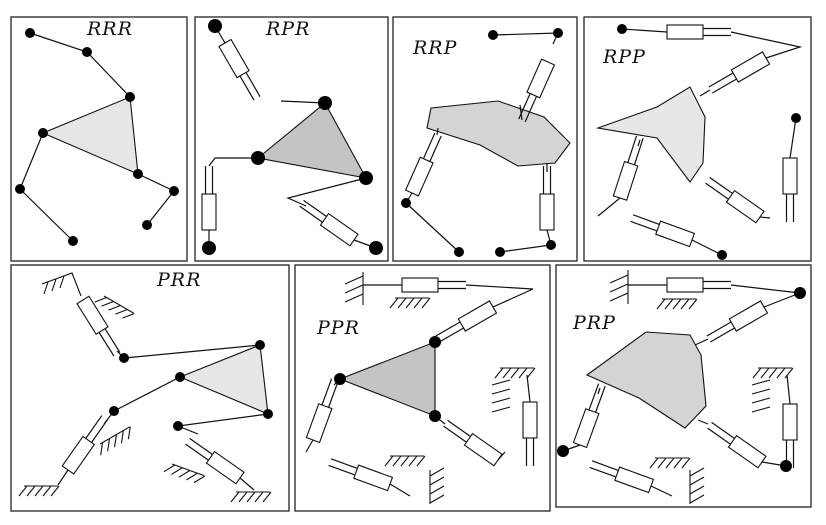 This screenshot has width=826, height=525. What do you see at coordinates (338, 328) in the screenshot?
I see `panel-label-ppr: PPR` at bounding box center [338, 328].